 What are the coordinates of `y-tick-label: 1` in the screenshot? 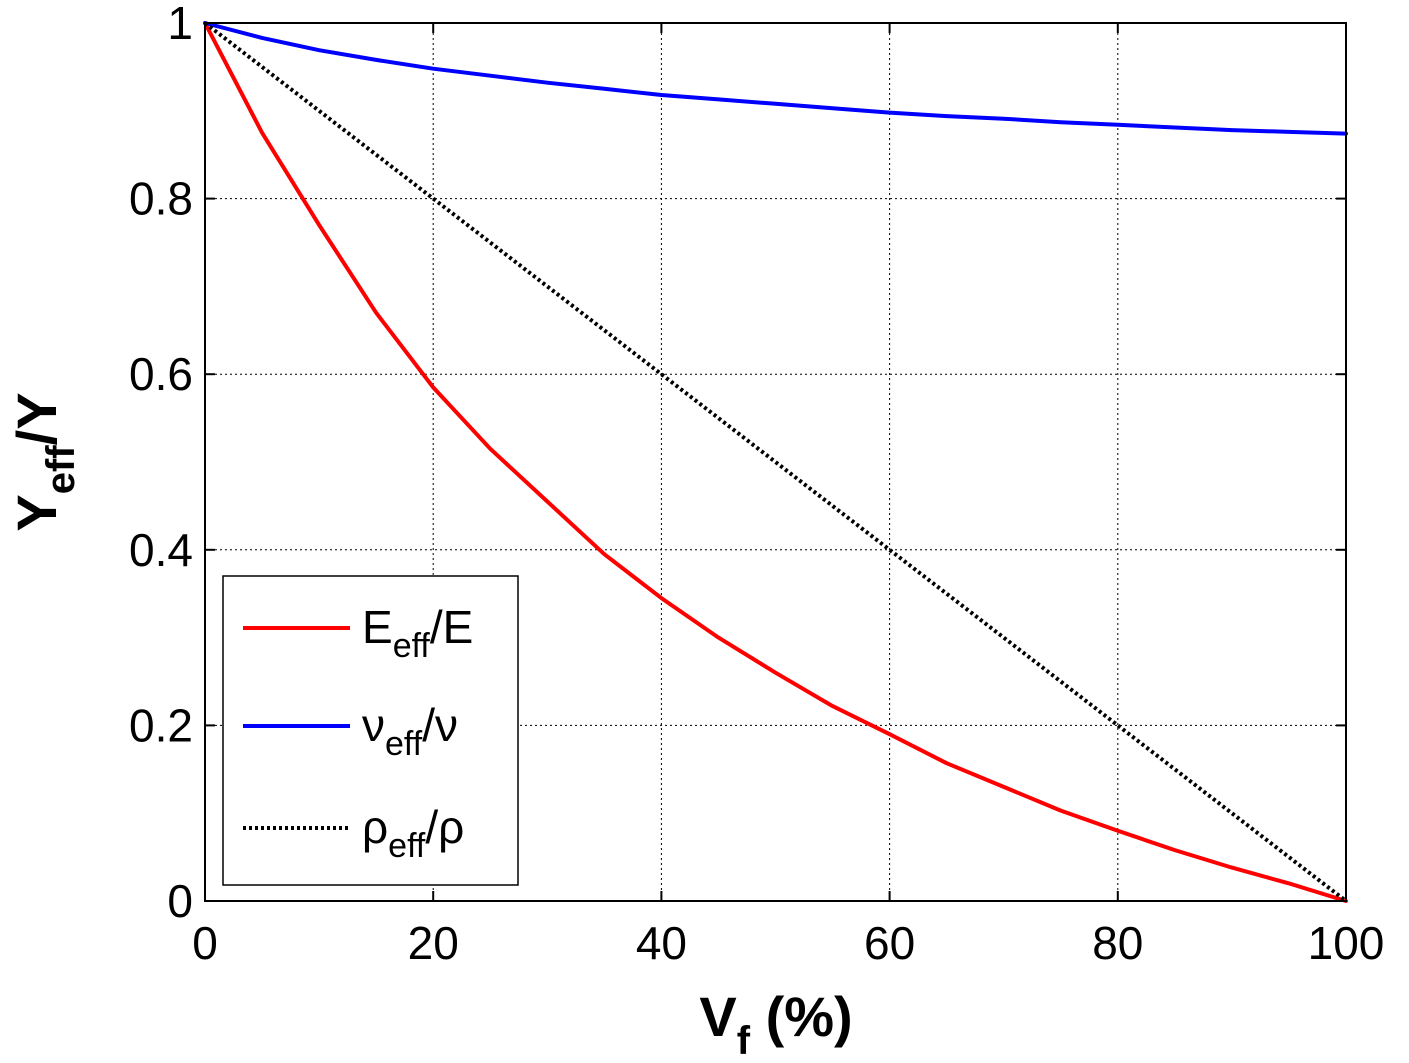 It's located at (180, 24).